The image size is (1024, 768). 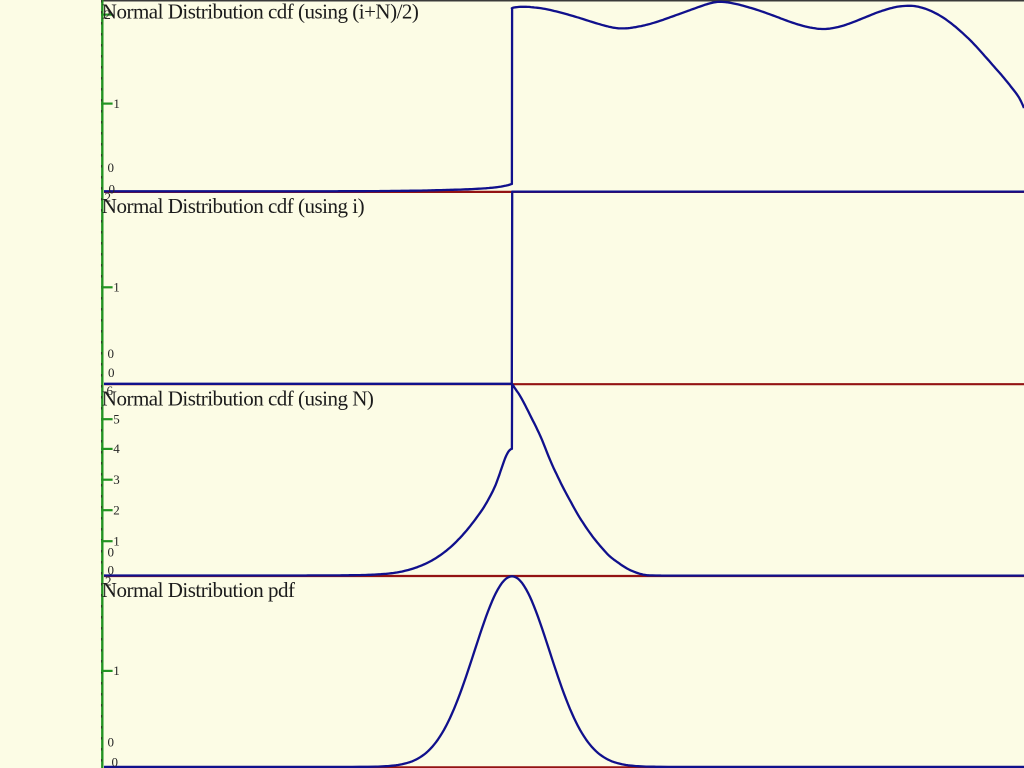 I want to click on svg-text: 6, so click(x=110, y=390).